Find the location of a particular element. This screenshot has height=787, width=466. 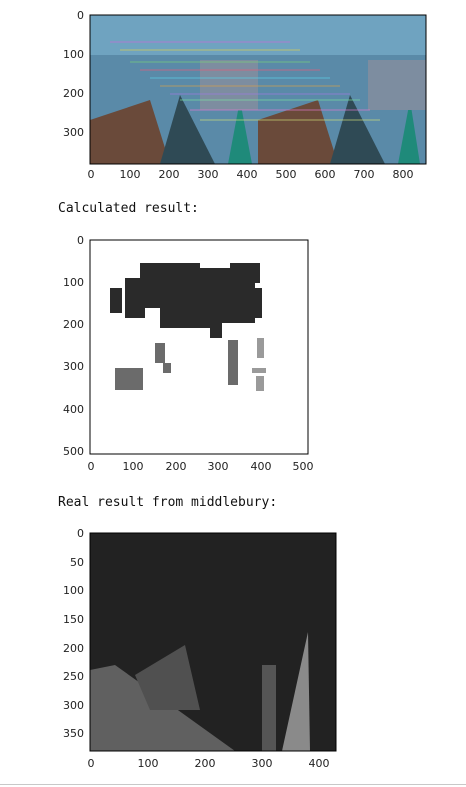

disparity-points-mid is located at coordinates (176, 365).